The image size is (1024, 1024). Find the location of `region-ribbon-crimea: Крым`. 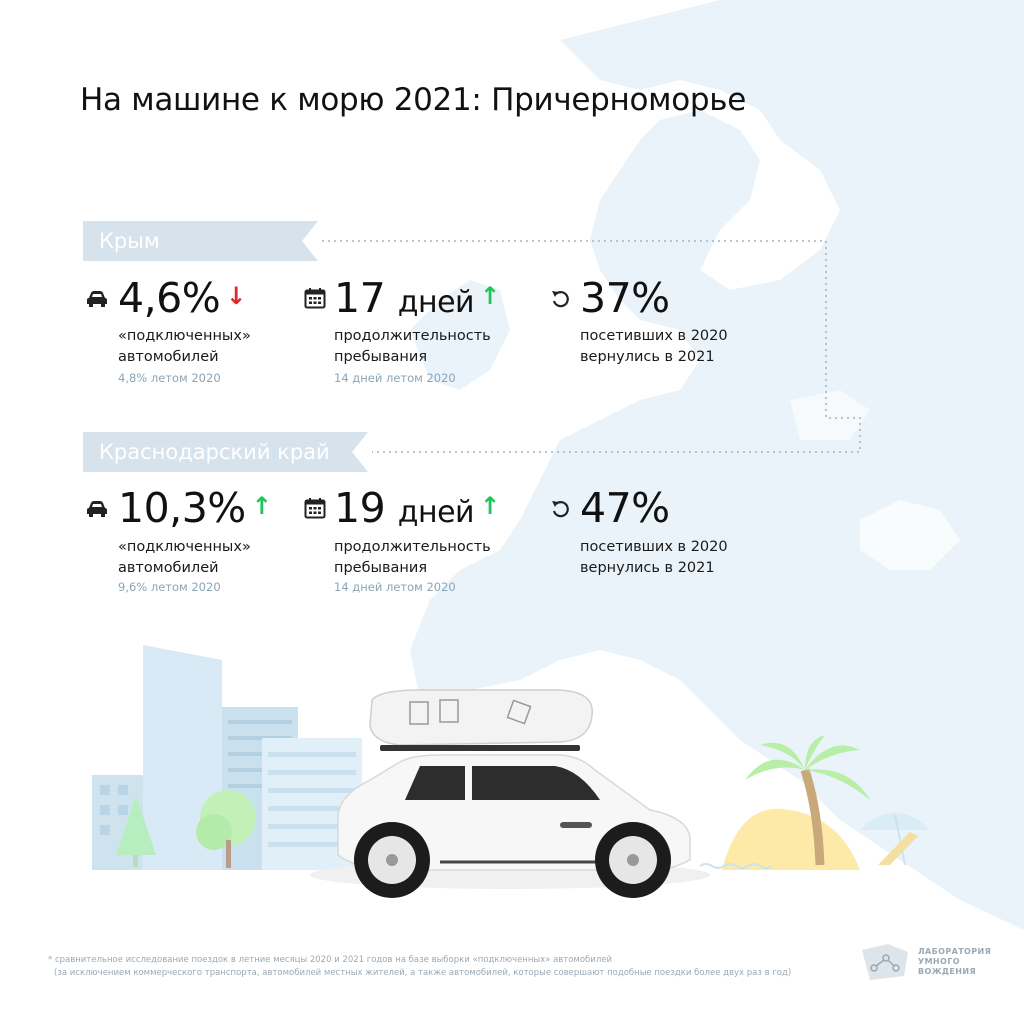

region-ribbon-crimea: Крым is located at coordinates (200, 241).